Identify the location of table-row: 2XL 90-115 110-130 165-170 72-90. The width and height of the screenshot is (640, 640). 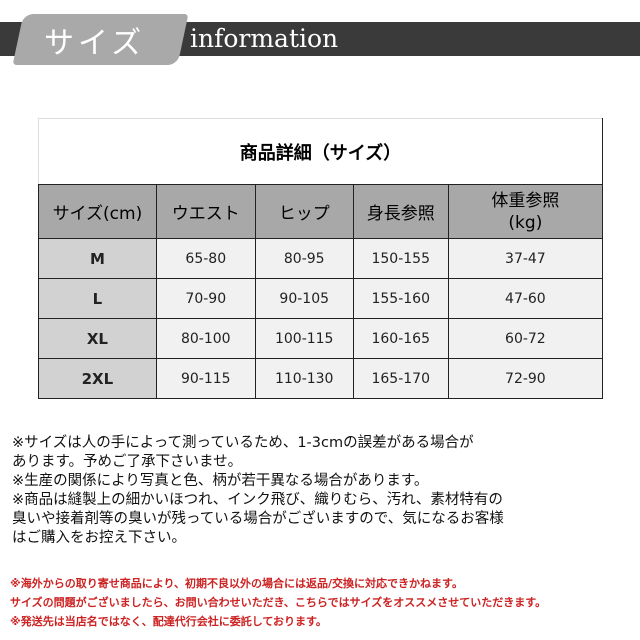
(321, 378).